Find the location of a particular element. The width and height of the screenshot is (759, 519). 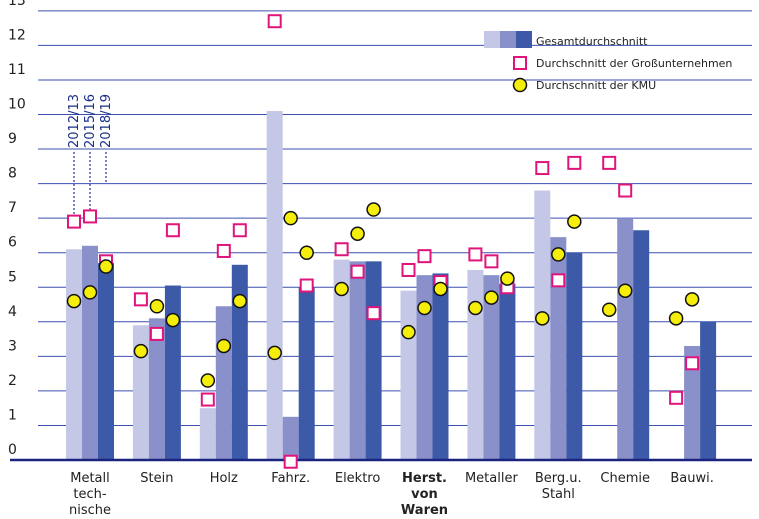

x-tick-label: Chemie is located at coordinates (625, 478).